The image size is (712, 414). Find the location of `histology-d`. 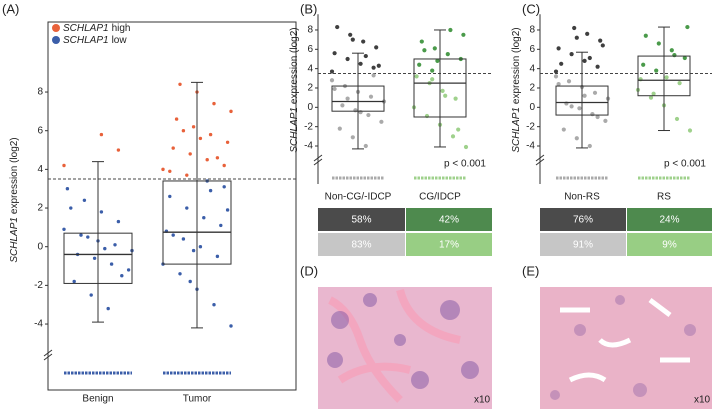

histology-d is located at coordinates (405, 348).